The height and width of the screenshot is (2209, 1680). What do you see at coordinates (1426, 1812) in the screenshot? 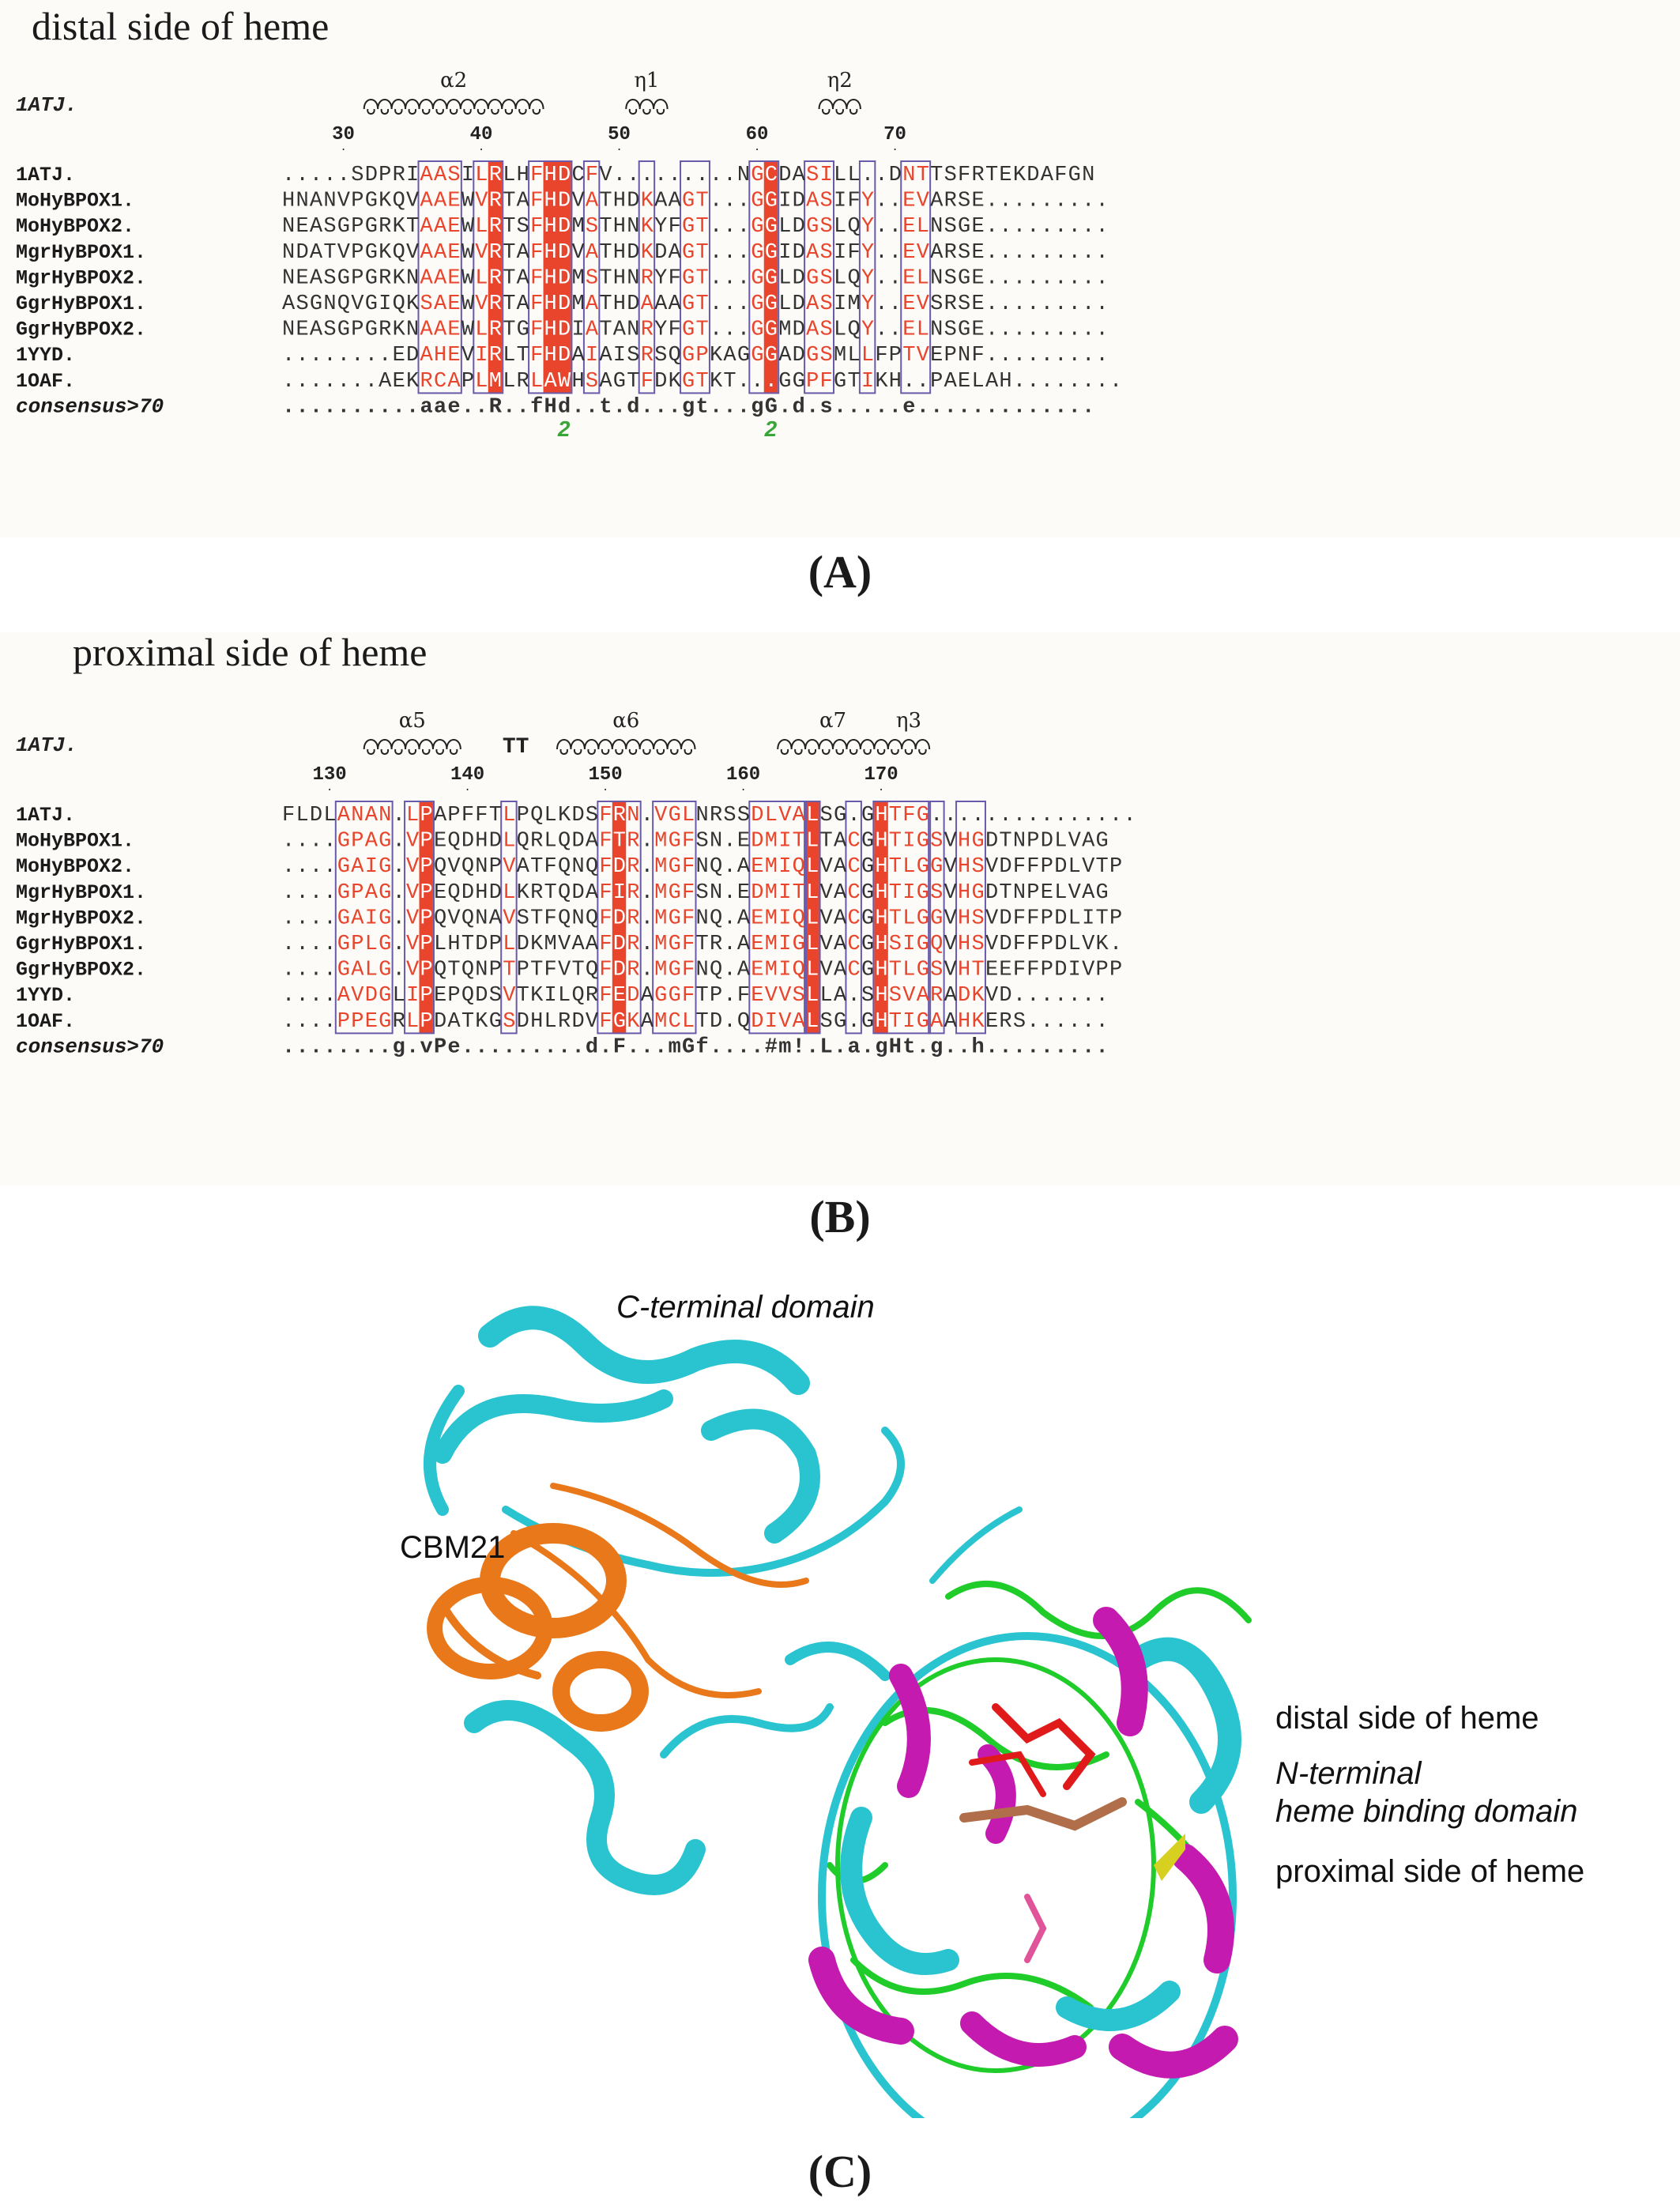
I see `n-terminal-annotation-line2: heme binding domain` at bounding box center [1426, 1812].